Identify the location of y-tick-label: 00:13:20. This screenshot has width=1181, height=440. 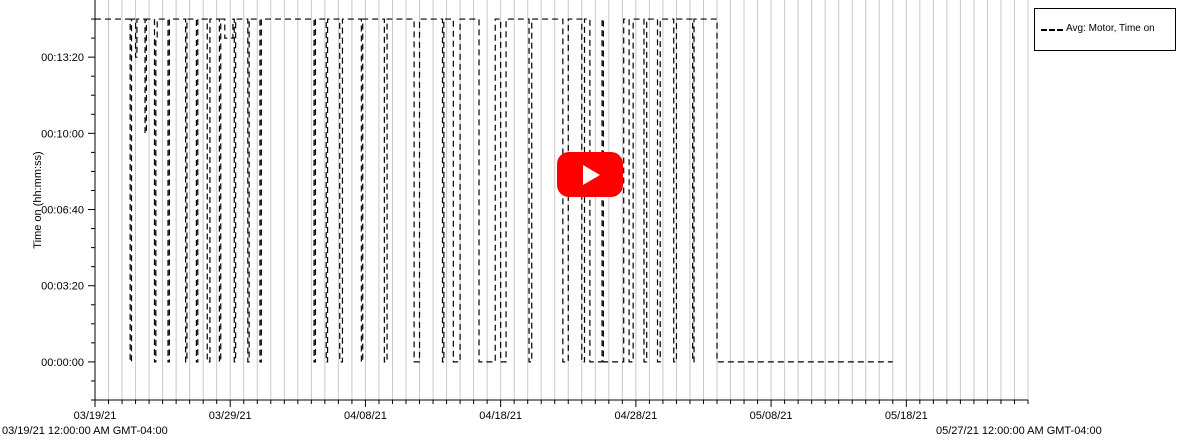
(62, 58).